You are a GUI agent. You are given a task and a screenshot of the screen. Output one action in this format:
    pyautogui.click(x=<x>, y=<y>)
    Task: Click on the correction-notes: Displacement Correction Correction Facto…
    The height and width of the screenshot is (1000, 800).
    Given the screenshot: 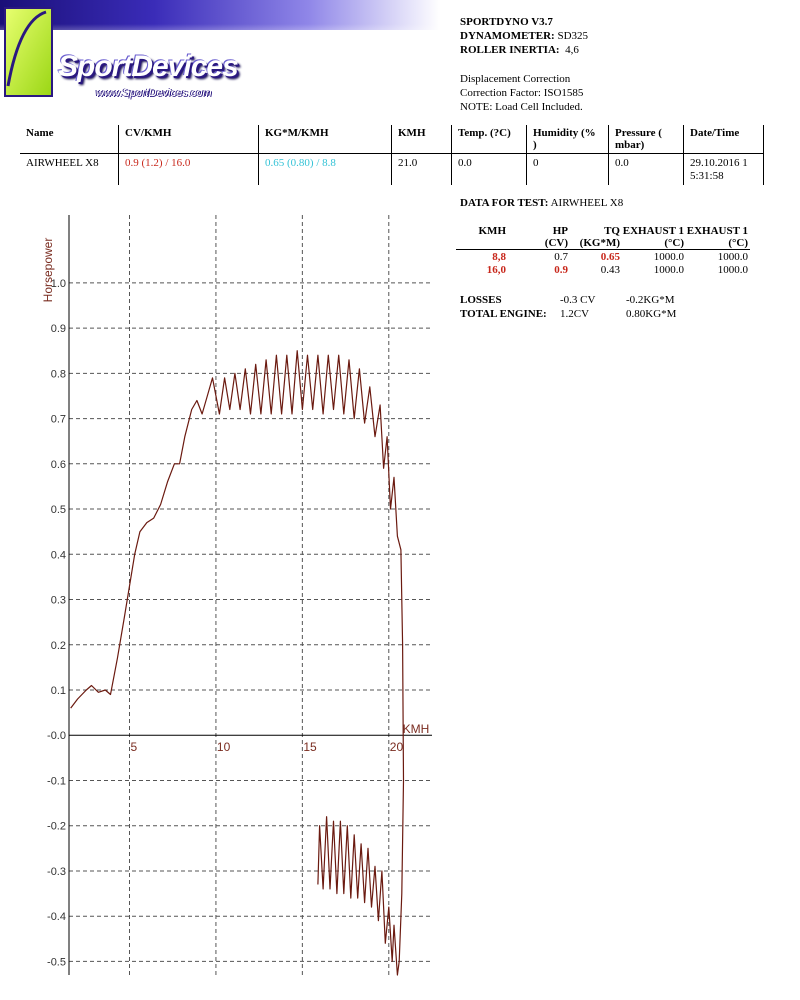 What is the action you would take?
    pyautogui.click(x=521, y=93)
    